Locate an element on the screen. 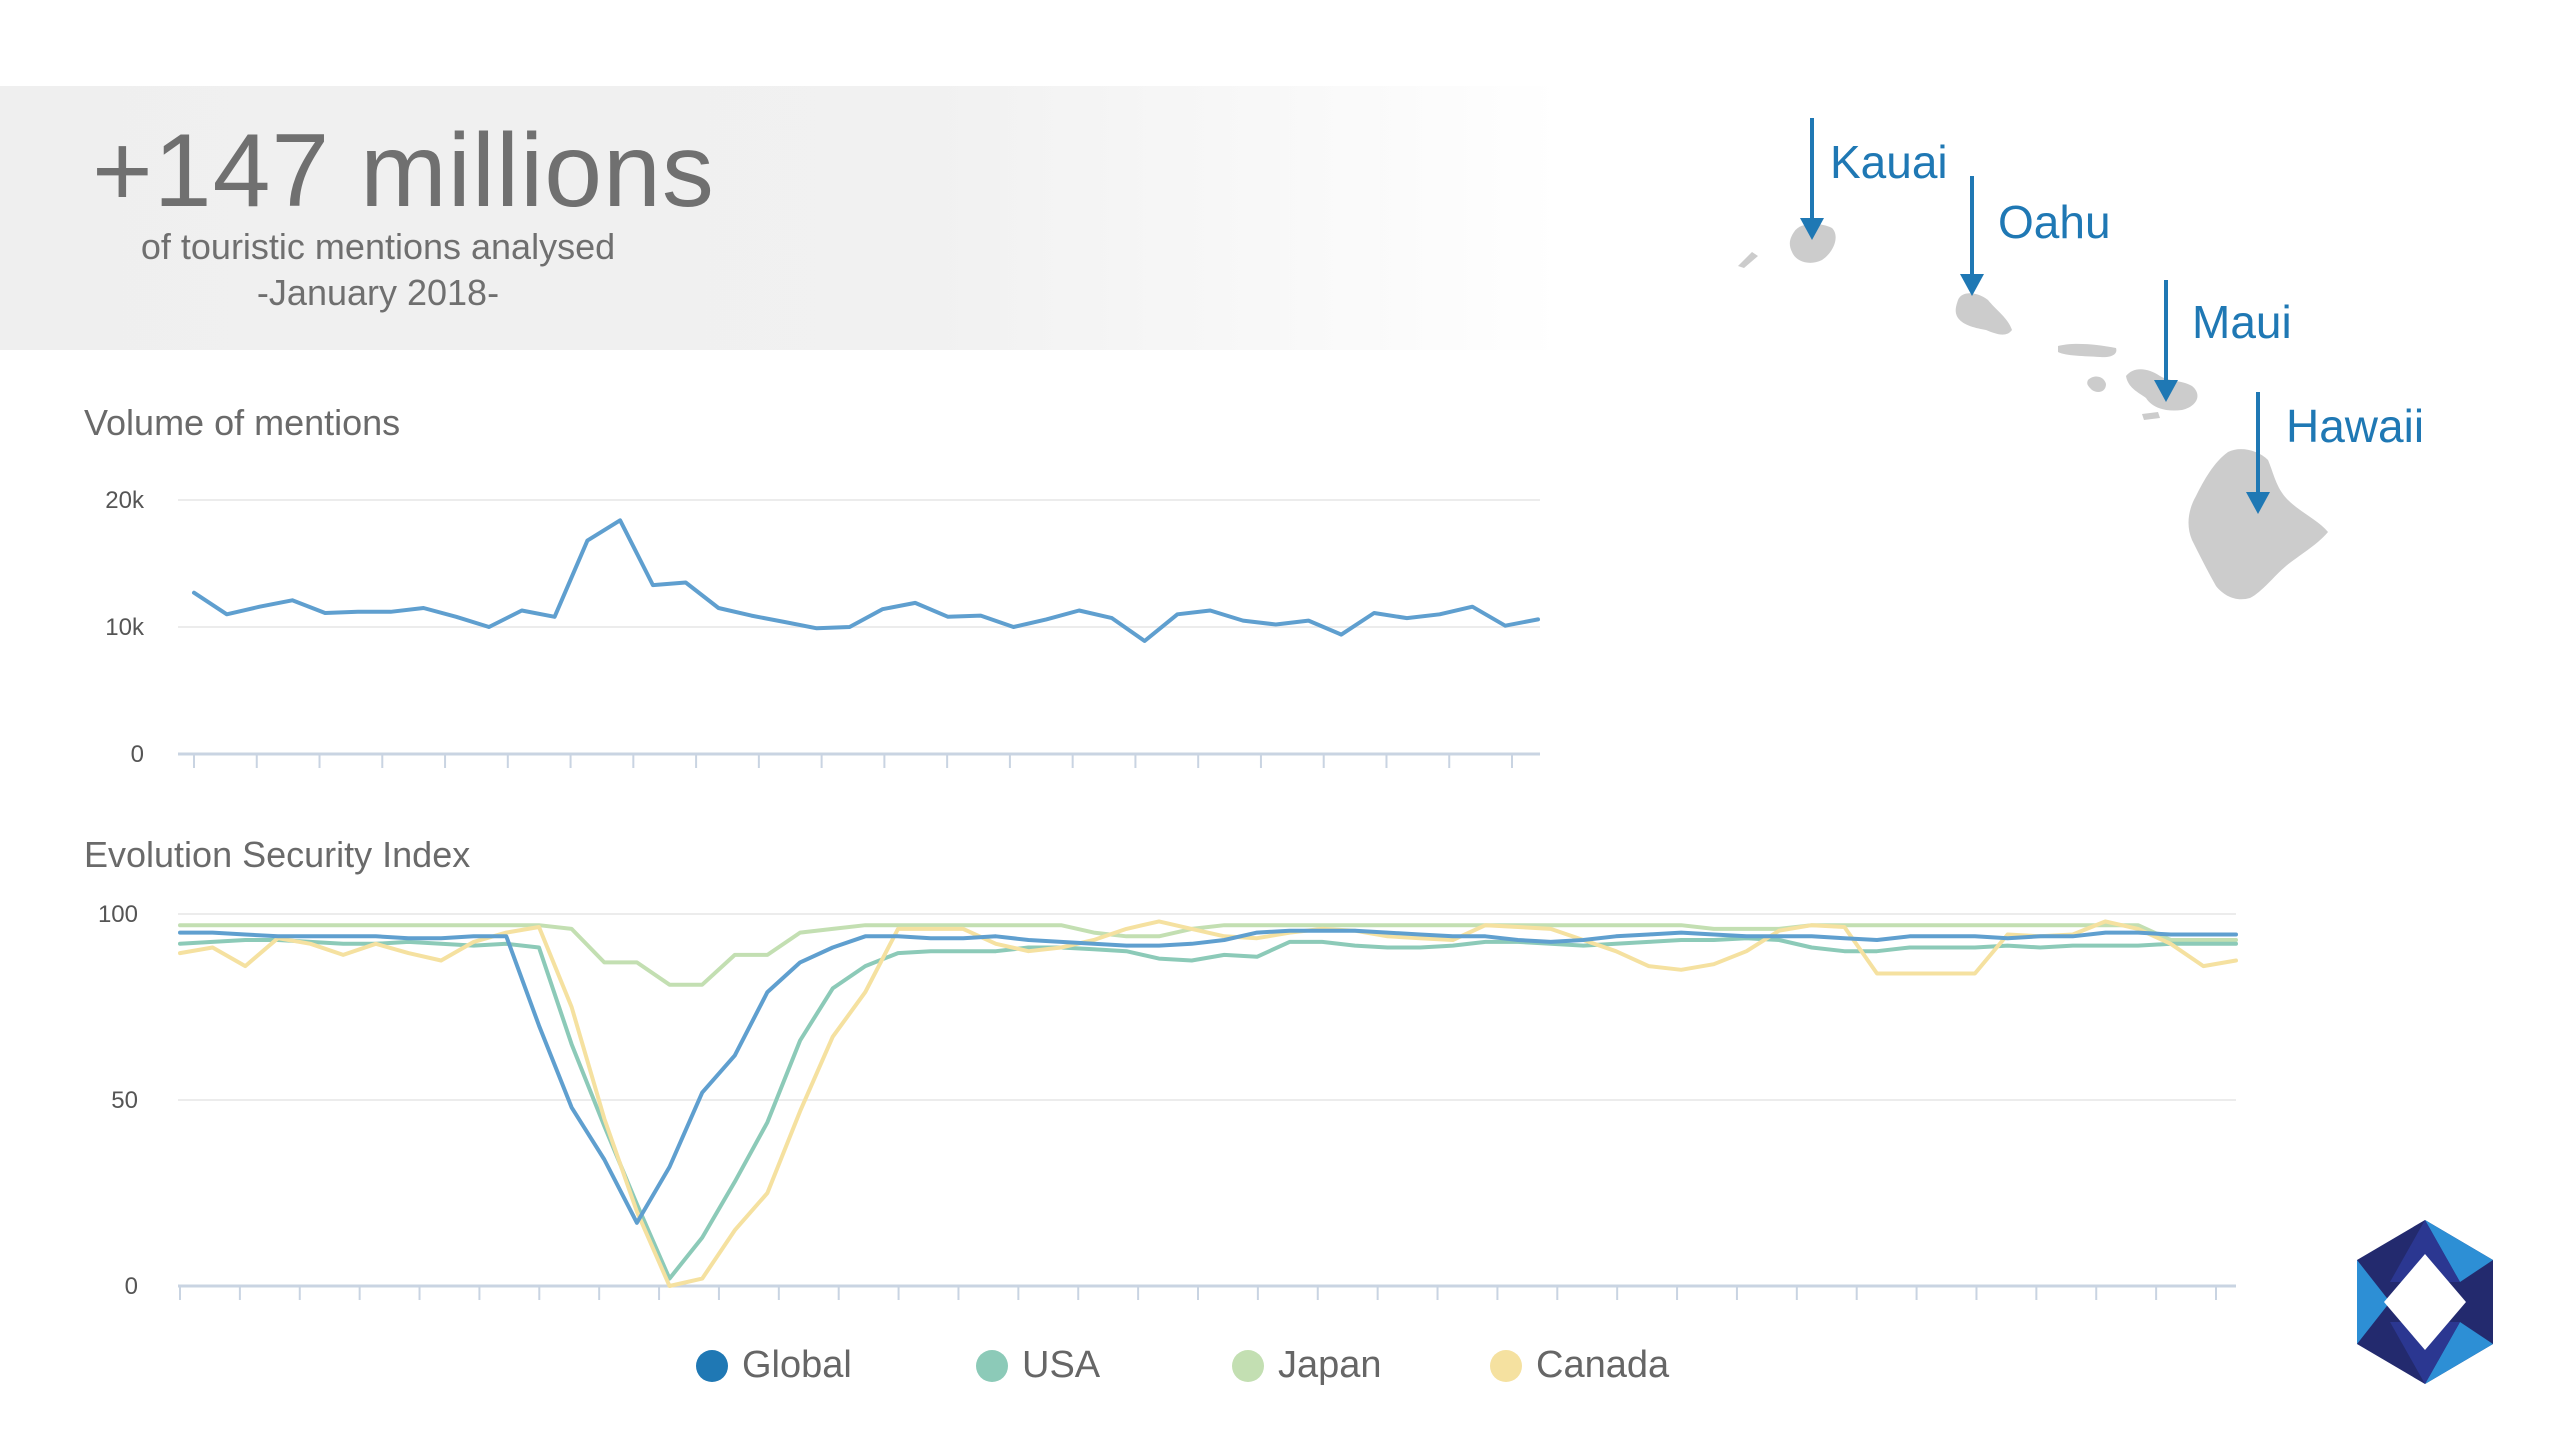  legend-item-canada: Canada is located at coordinates (1579, 1365).